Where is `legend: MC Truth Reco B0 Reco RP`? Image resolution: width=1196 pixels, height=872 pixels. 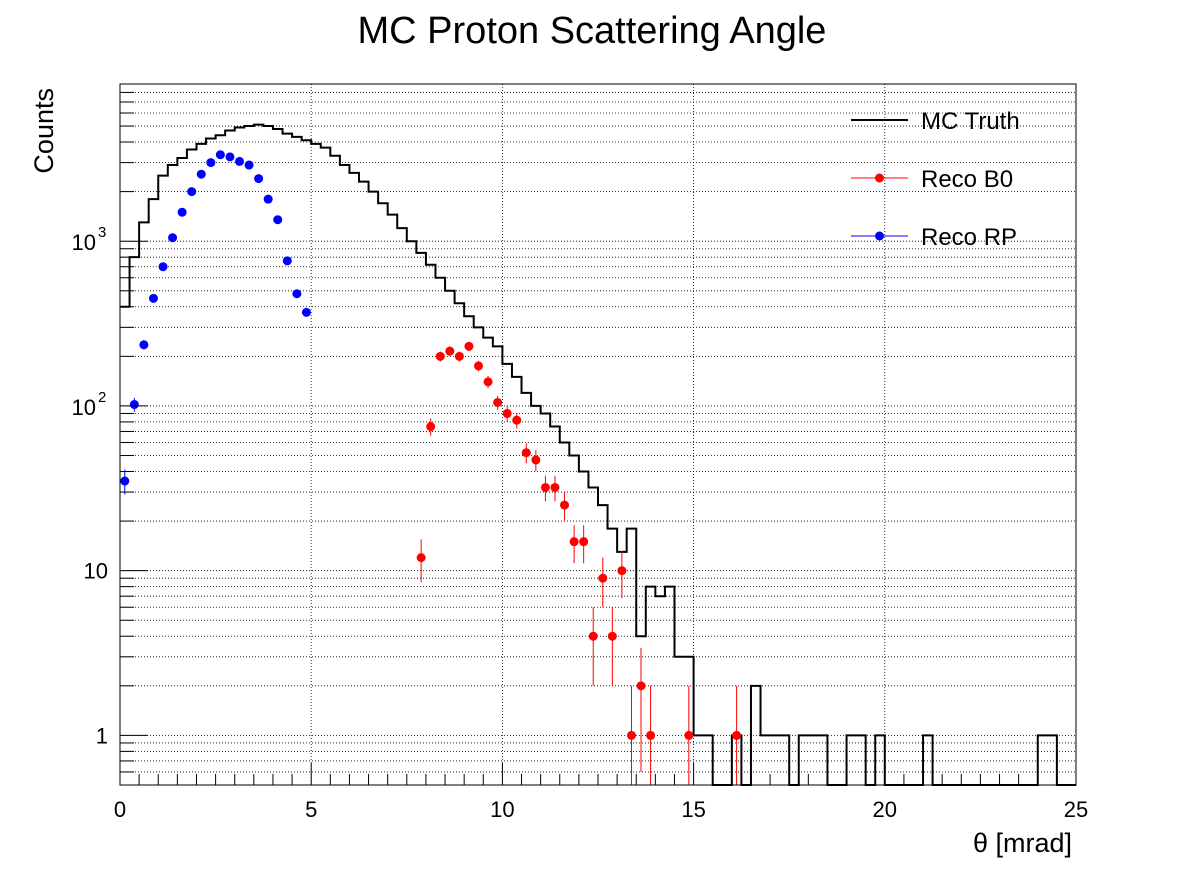
legend: MC Truth Reco B0 Reco RP is located at coordinates (935, 179).